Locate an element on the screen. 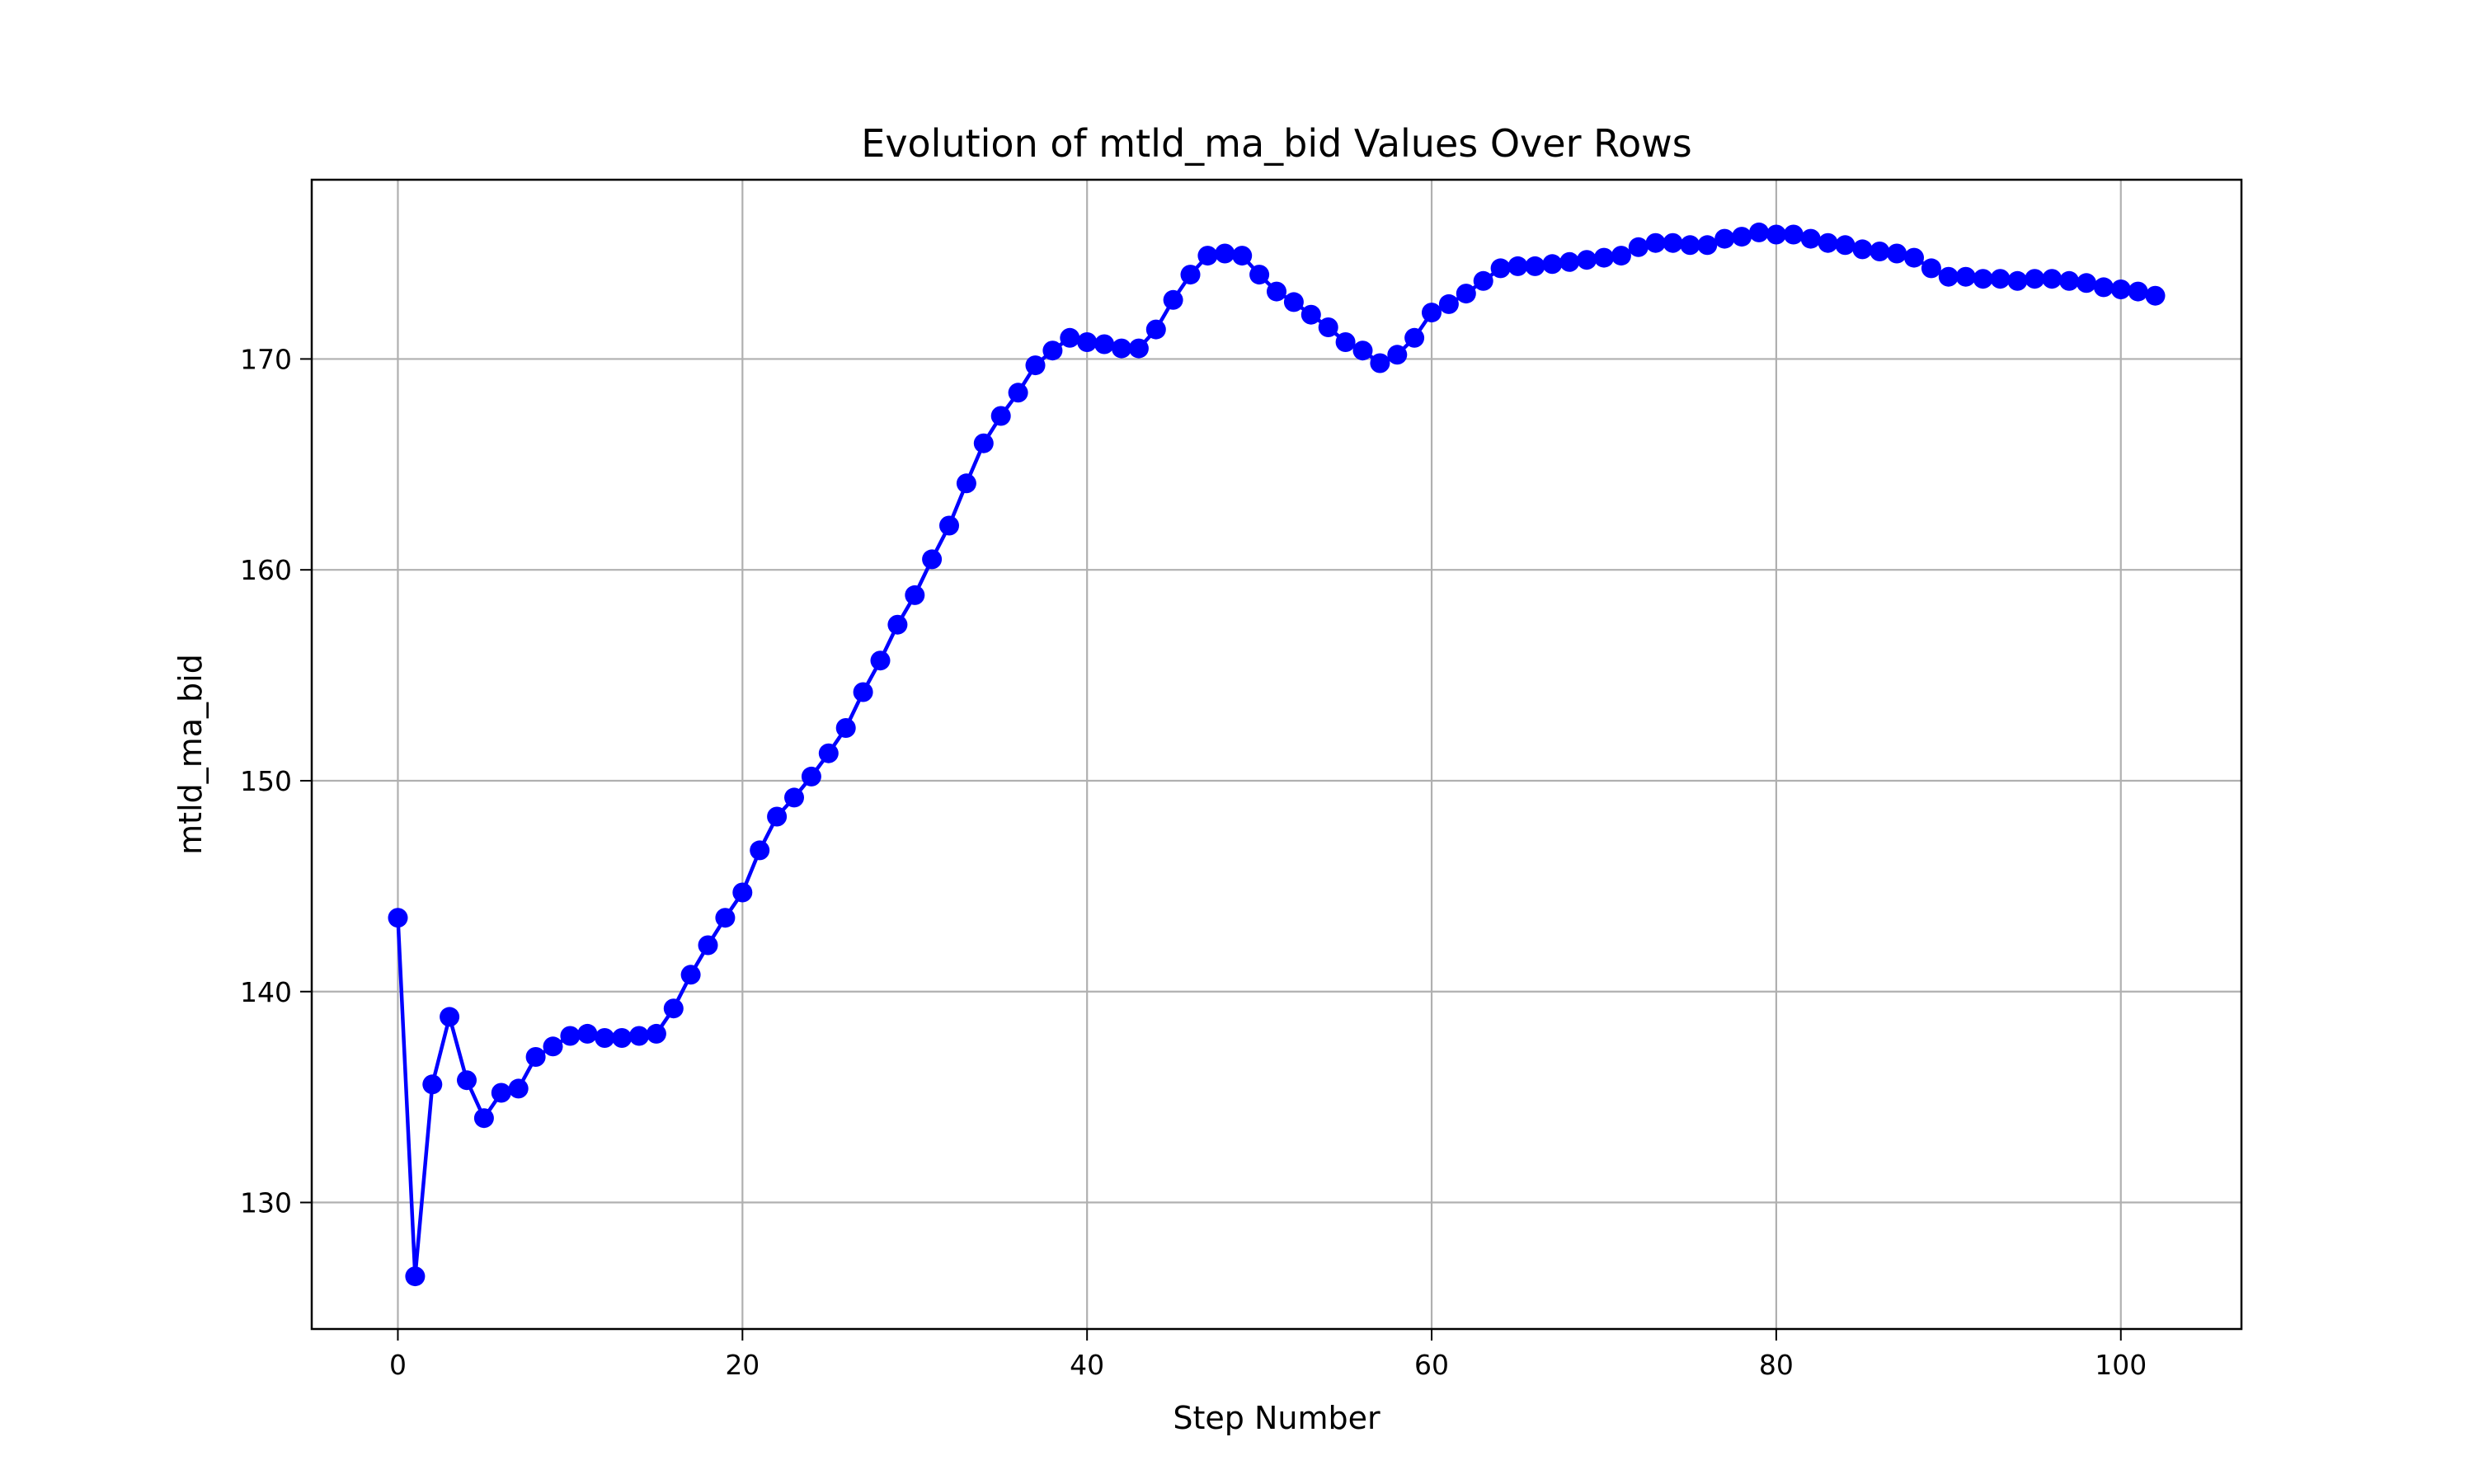  x-axis-label: Step Number is located at coordinates (1276, 1418).